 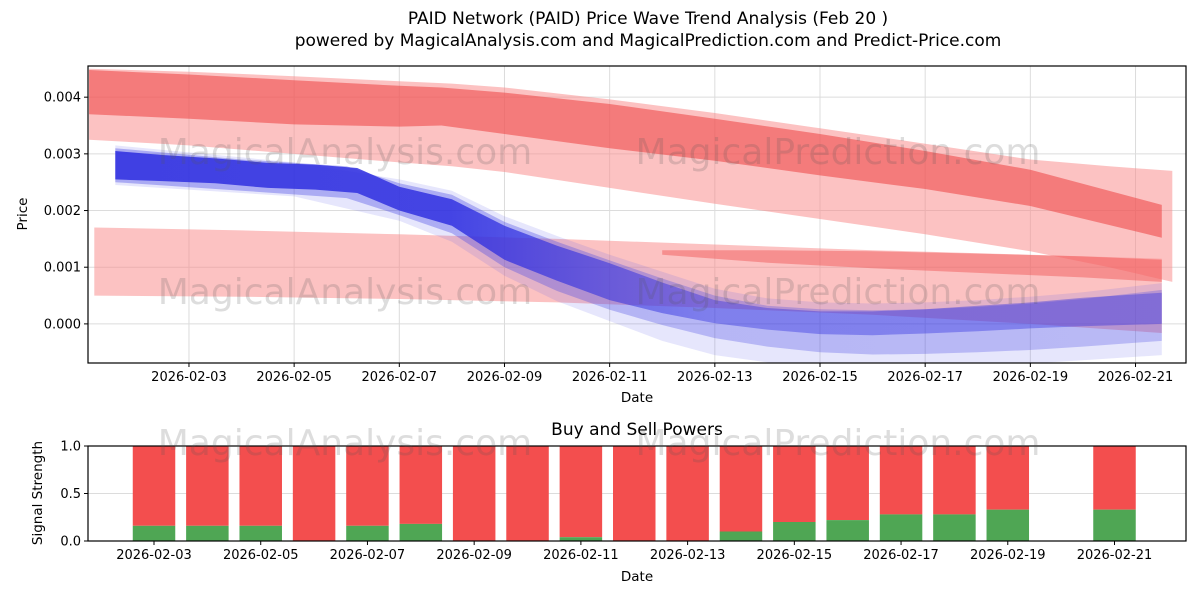 I want to click on price-tick-label: 0.000, so click(x=62, y=324).